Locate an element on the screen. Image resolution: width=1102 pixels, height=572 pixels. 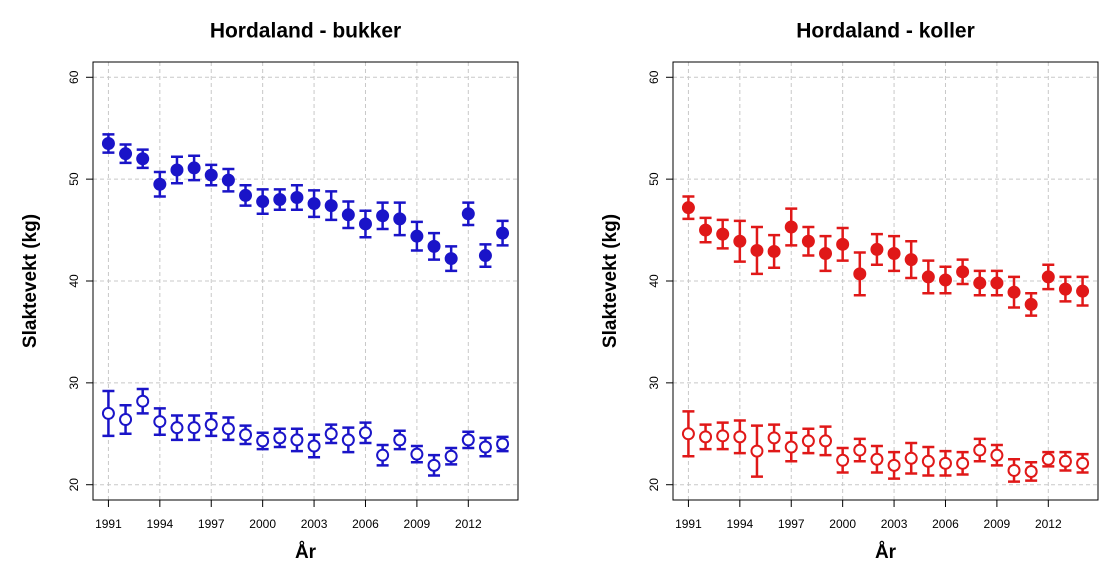
chart-title: Hordaland - bukker is located at coordinates (305, 31).